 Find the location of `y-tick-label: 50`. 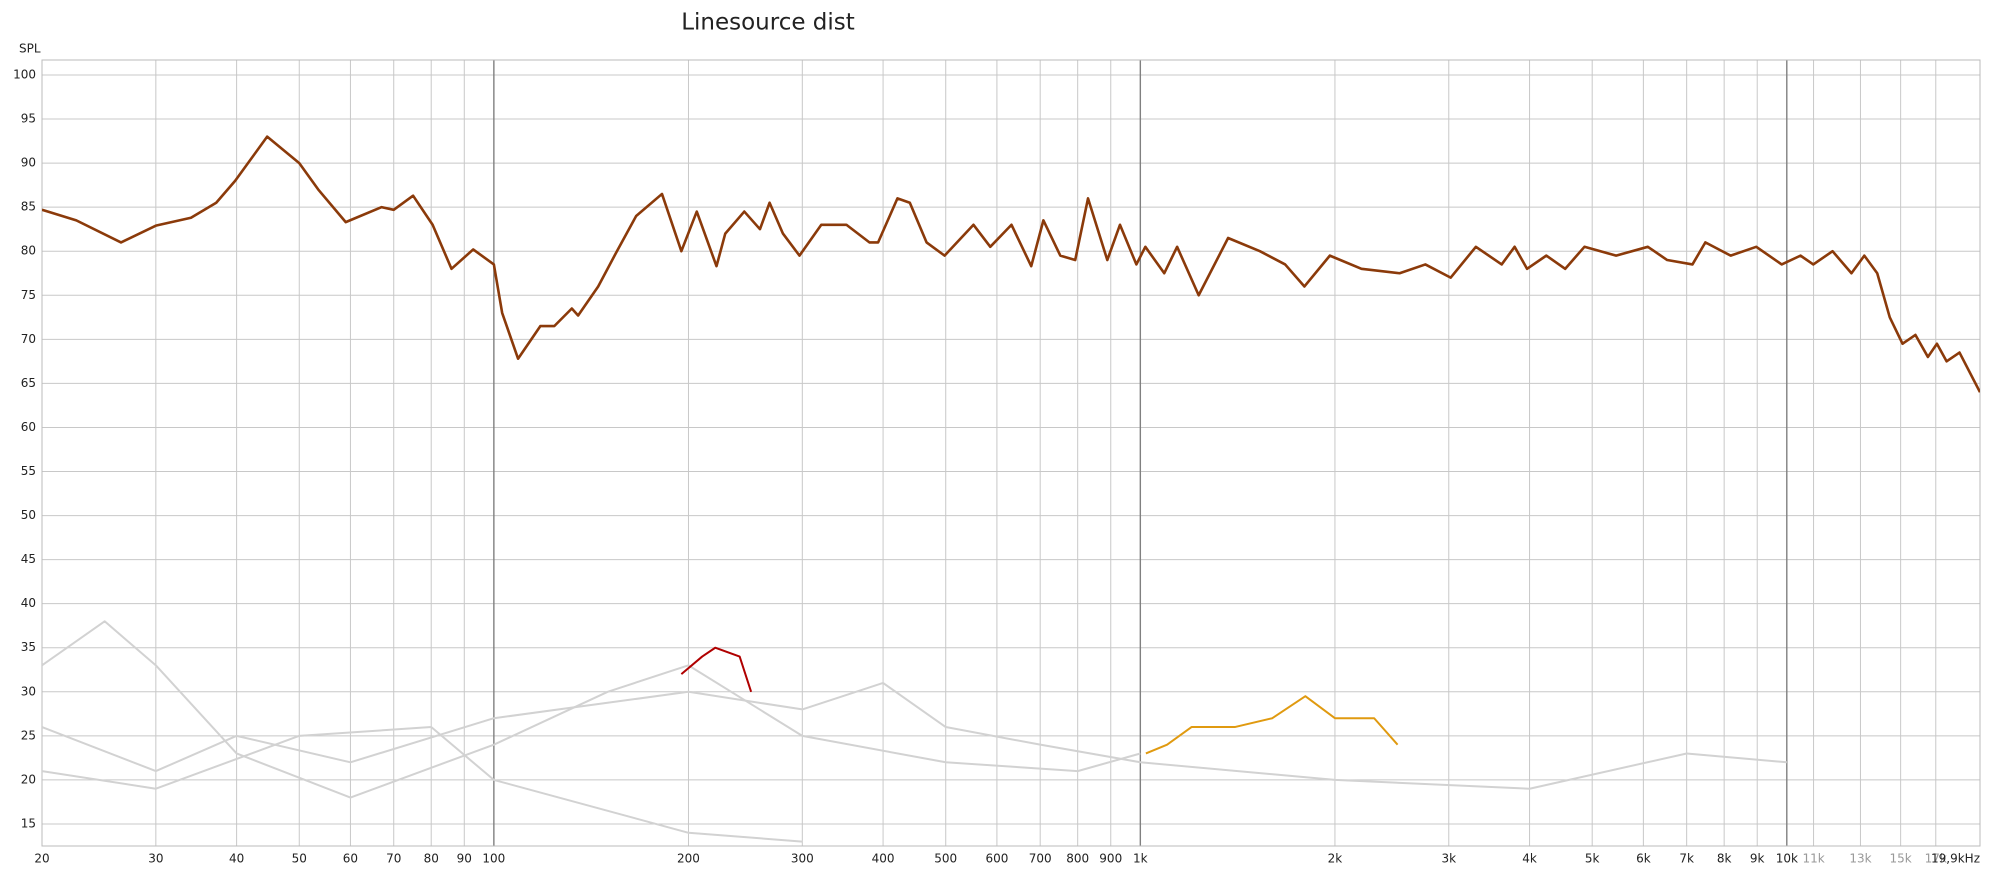

y-tick-label: 50 is located at coordinates (28, 515).